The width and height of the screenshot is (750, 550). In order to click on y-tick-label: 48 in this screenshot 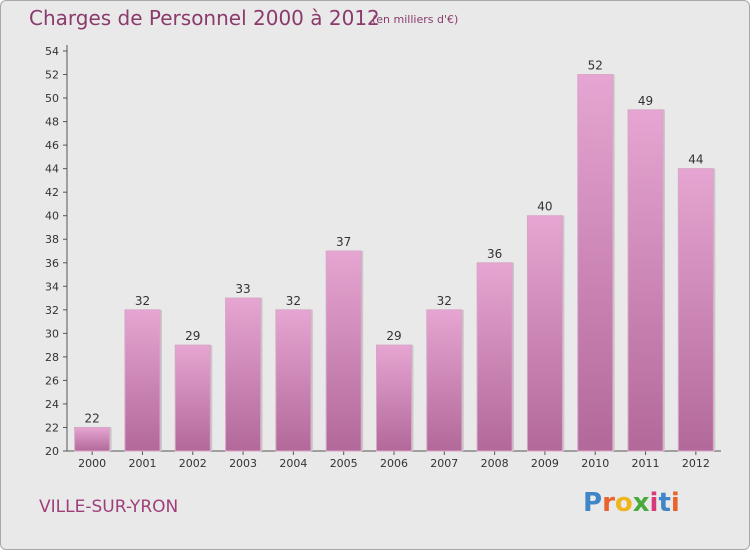, I will do `click(52, 122)`.